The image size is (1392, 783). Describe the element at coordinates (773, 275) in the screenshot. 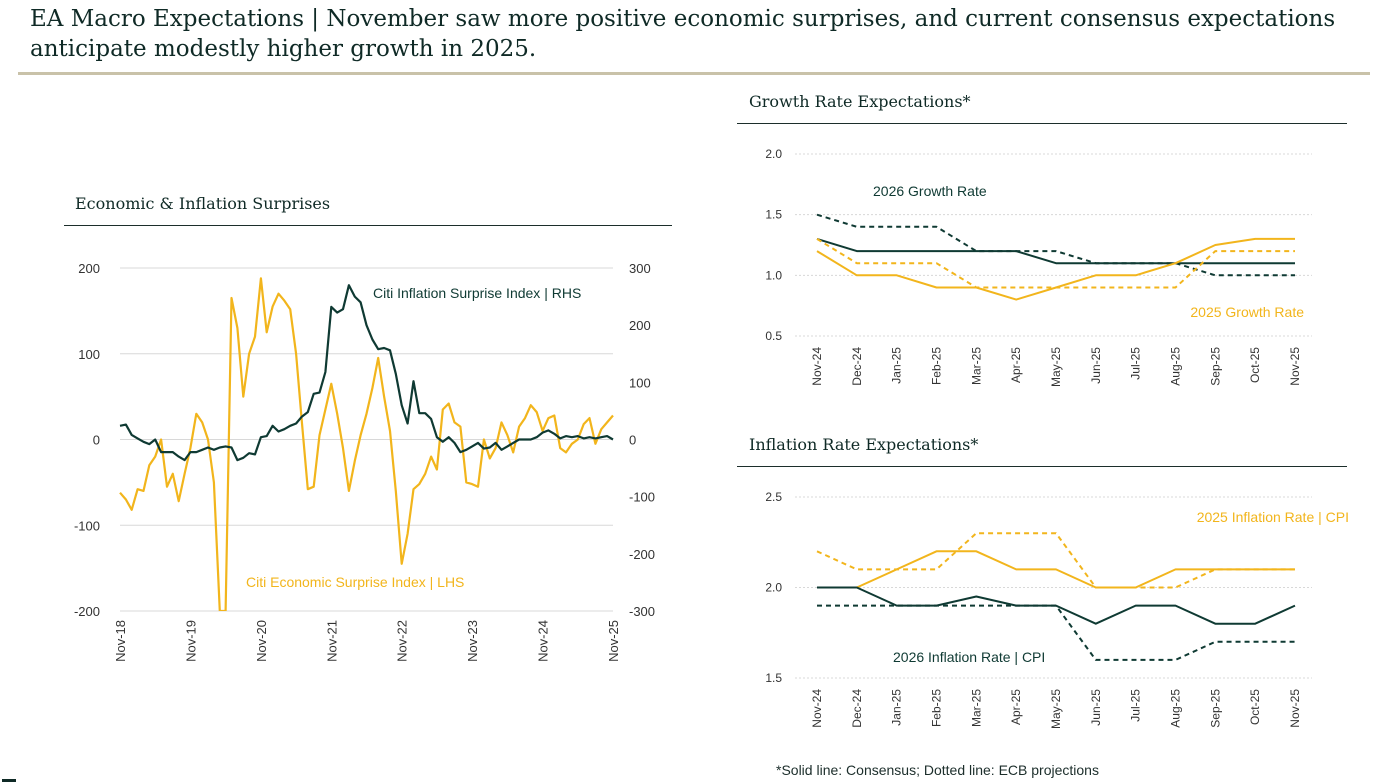

I see `growth-y-tick-label: 1.0` at that location.